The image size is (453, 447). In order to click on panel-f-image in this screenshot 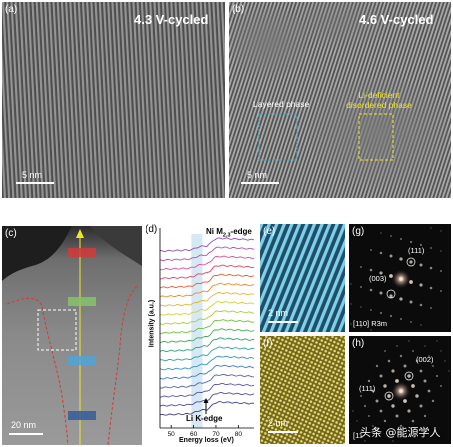, I will do `click(302, 390)`.